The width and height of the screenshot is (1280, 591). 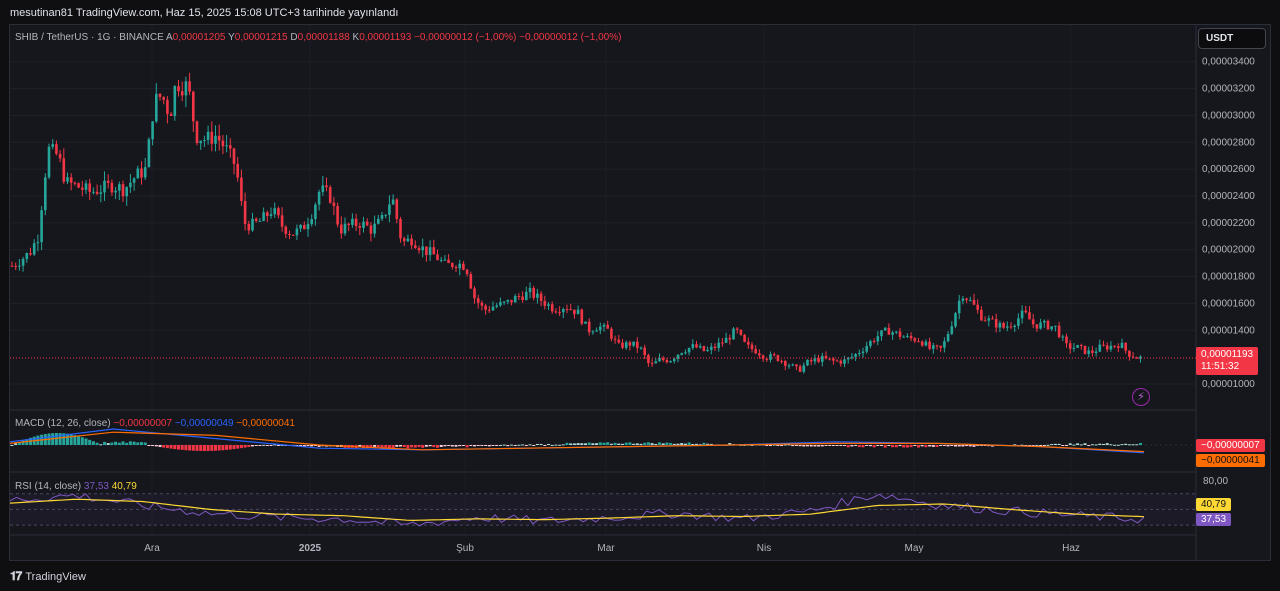 I want to click on rsi-legend: RSI (14, close) 37,53 40,79, so click(x=76, y=486).